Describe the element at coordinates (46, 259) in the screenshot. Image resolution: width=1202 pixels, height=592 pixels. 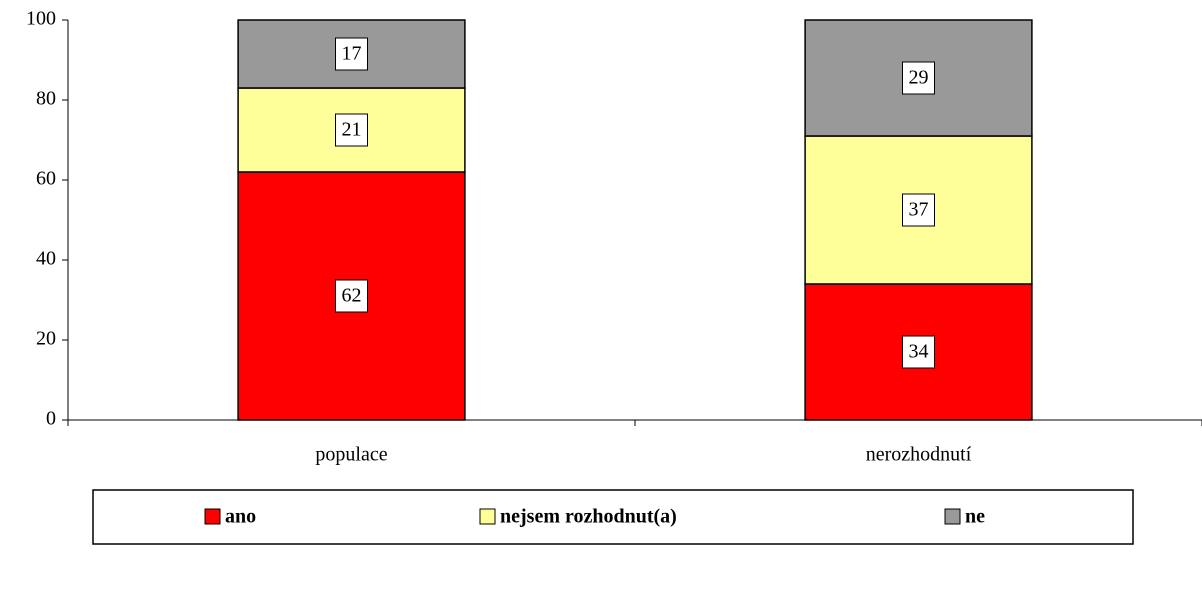
I see `y-tick-label: 40` at that location.